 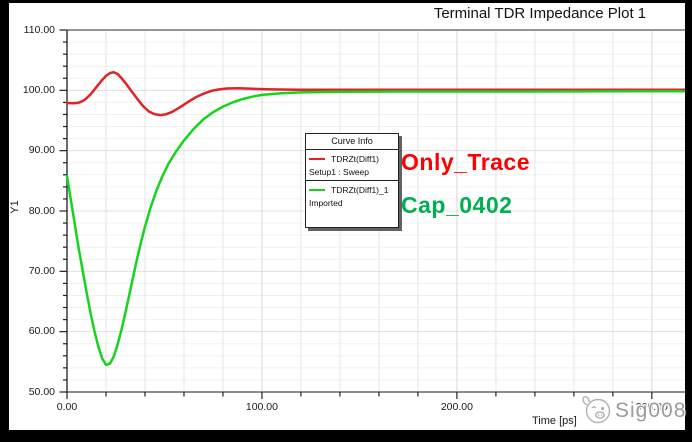 I want to click on watermark-text: Sig008, so click(x=651, y=410).